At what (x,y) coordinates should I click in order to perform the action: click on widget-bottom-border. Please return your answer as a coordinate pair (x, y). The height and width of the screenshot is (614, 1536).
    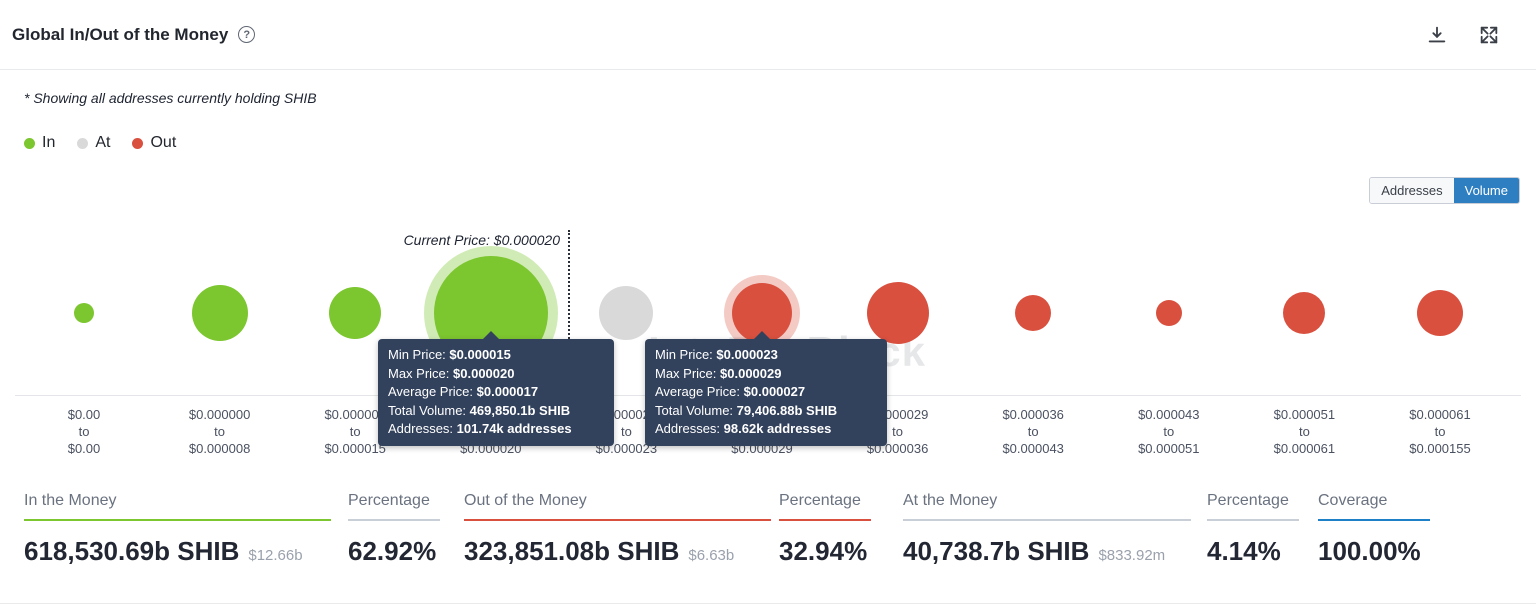
    Looking at the image, I should click on (768, 603).